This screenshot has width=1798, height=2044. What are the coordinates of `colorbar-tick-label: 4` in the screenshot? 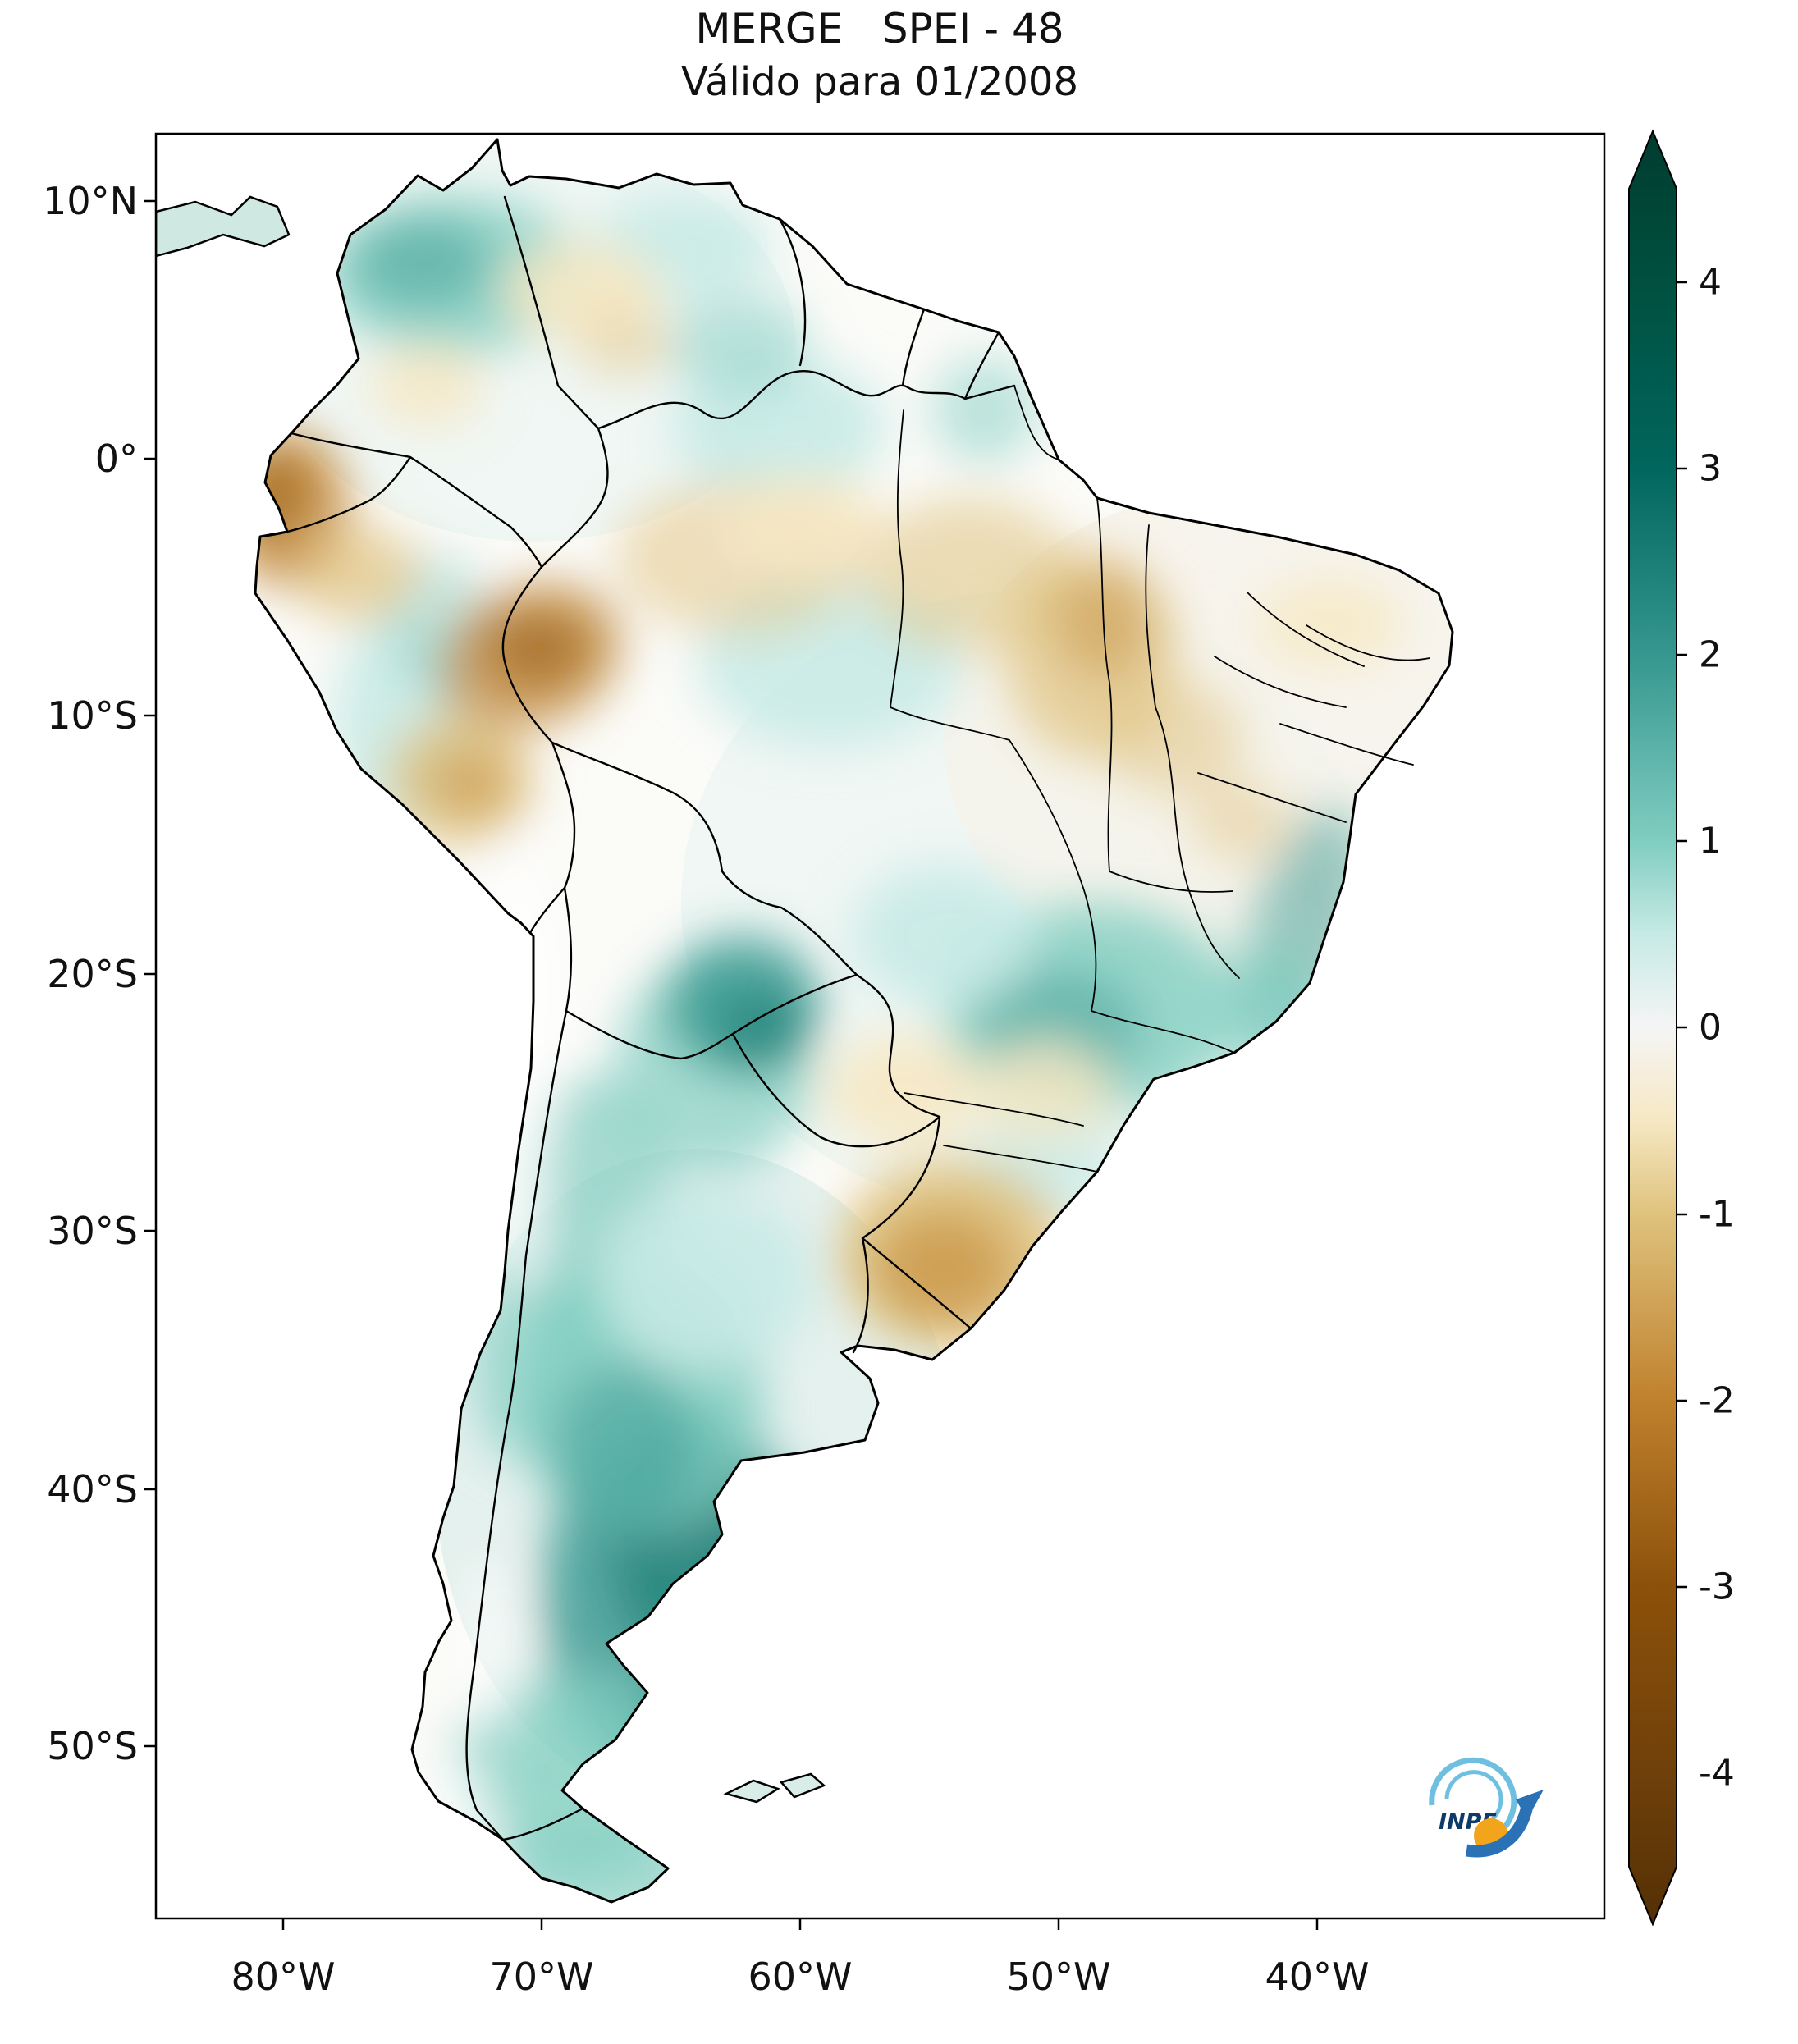 It's located at (1710, 283).